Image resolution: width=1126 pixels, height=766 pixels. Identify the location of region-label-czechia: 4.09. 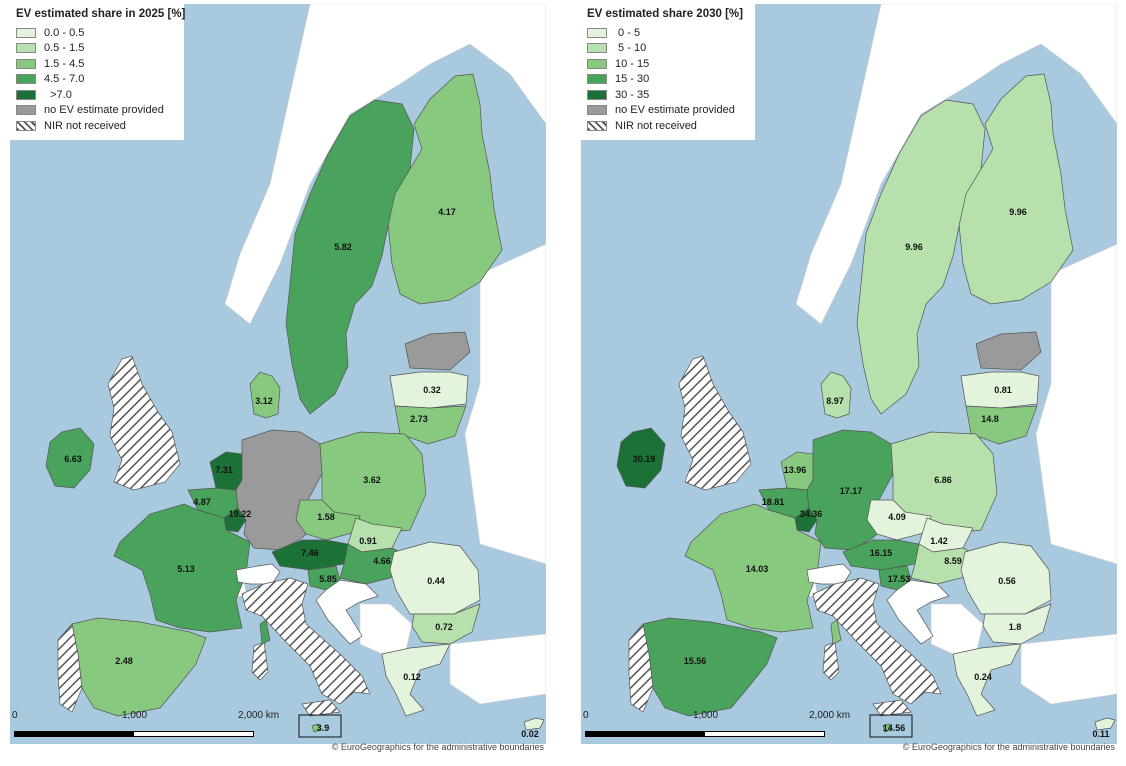
(897, 517).